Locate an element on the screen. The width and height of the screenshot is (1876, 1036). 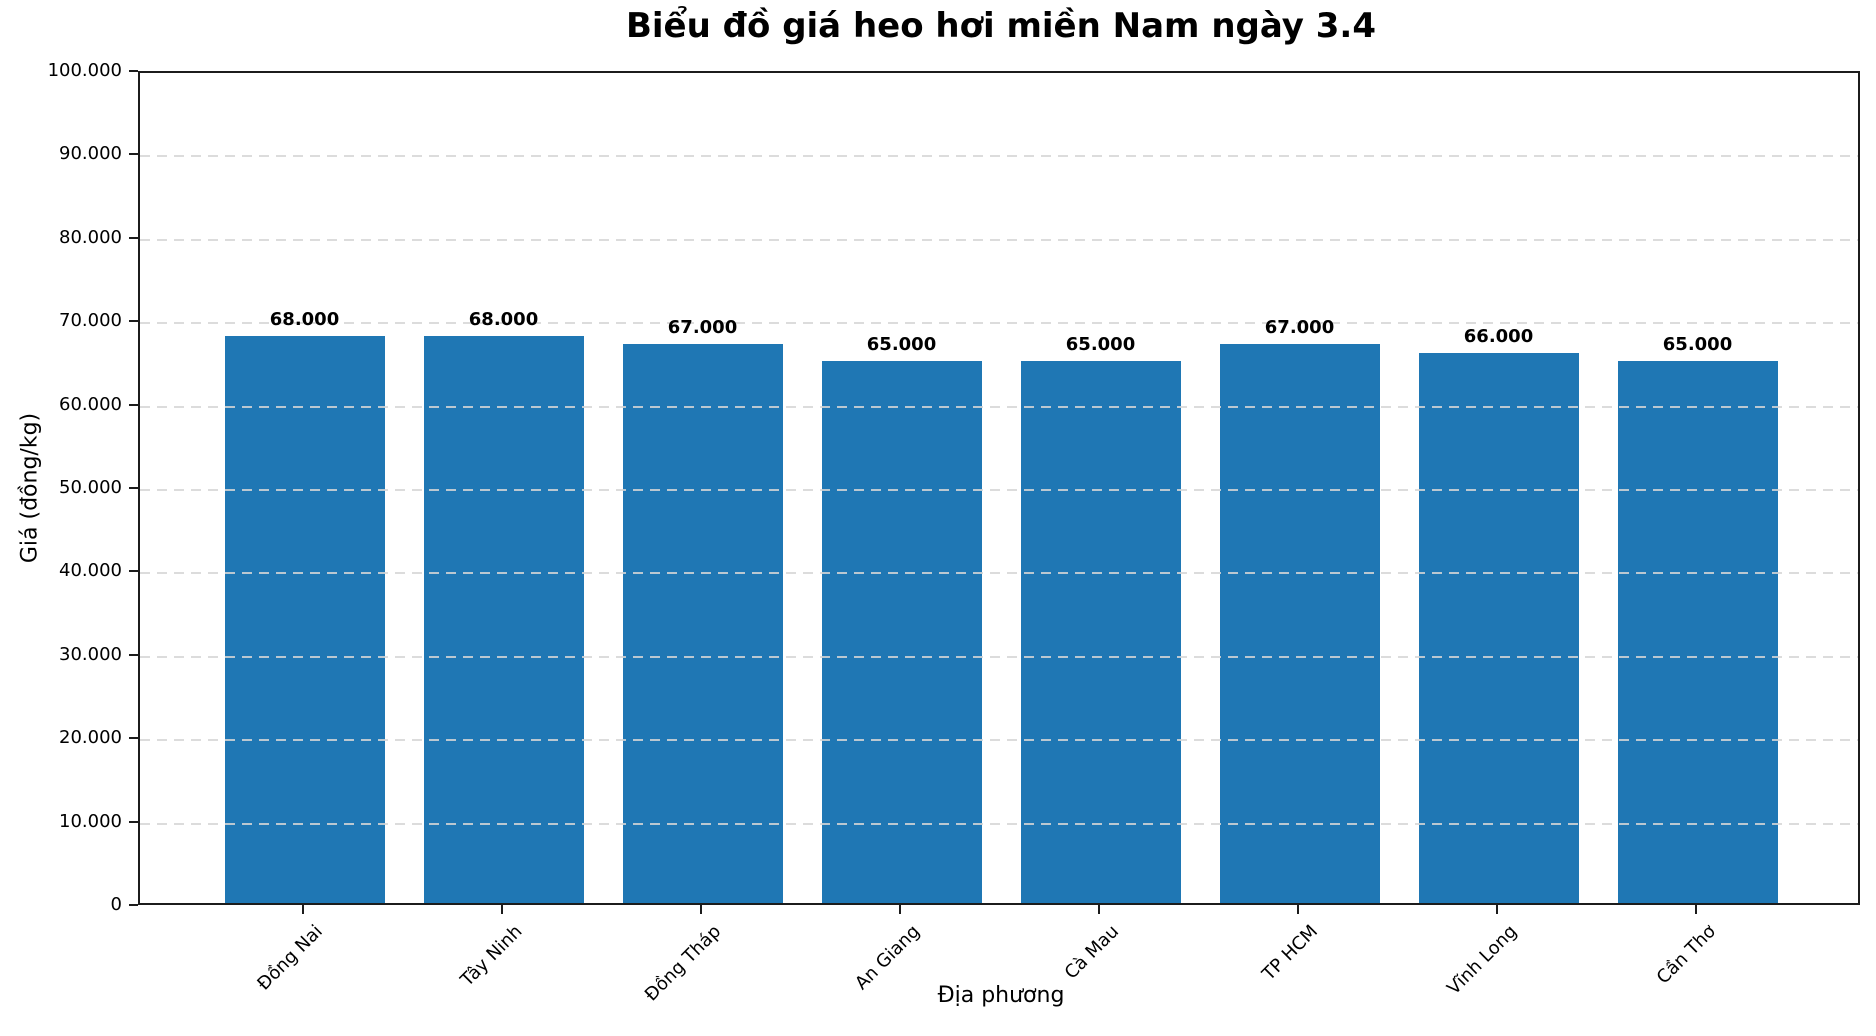
y-tick-label: 50.000 is located at coordinates (90, 487).